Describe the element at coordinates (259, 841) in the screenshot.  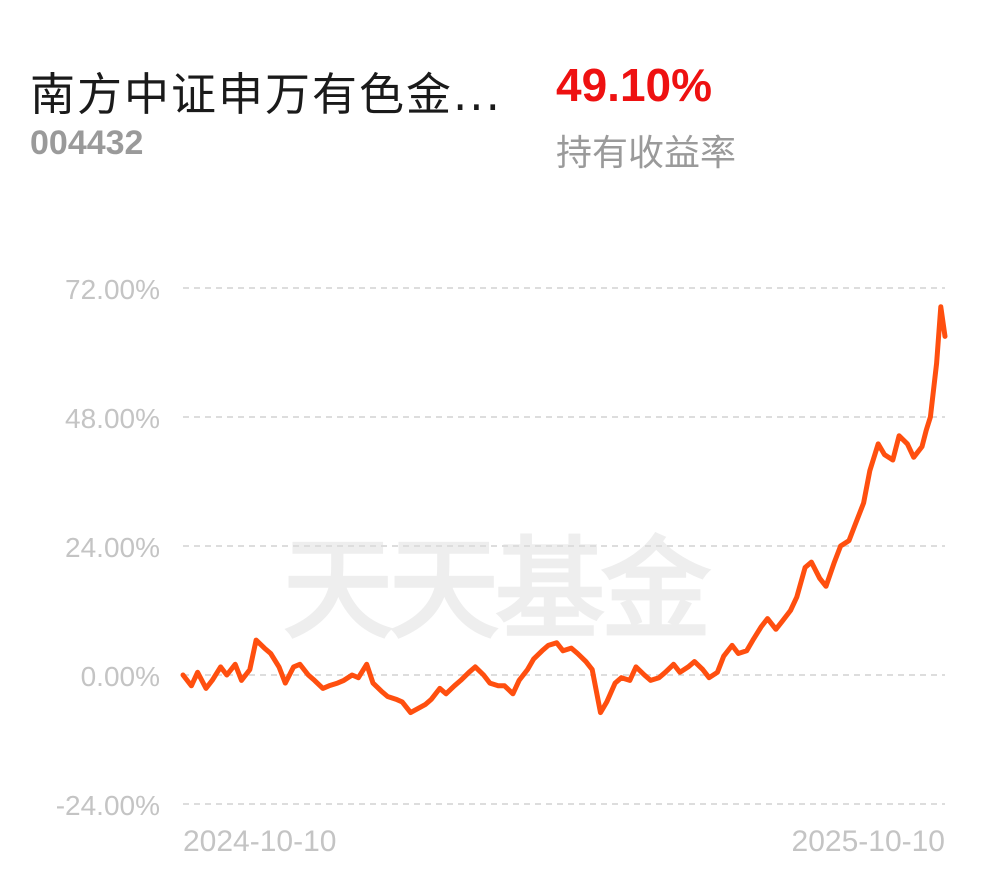
I see `x-tick-label: 2024-10-10` at that location.